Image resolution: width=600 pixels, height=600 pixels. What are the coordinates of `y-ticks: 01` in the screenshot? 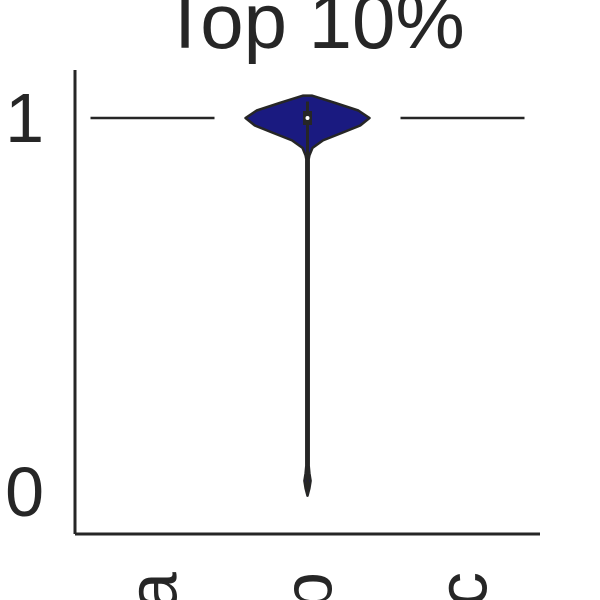 It's located at (24, 305).